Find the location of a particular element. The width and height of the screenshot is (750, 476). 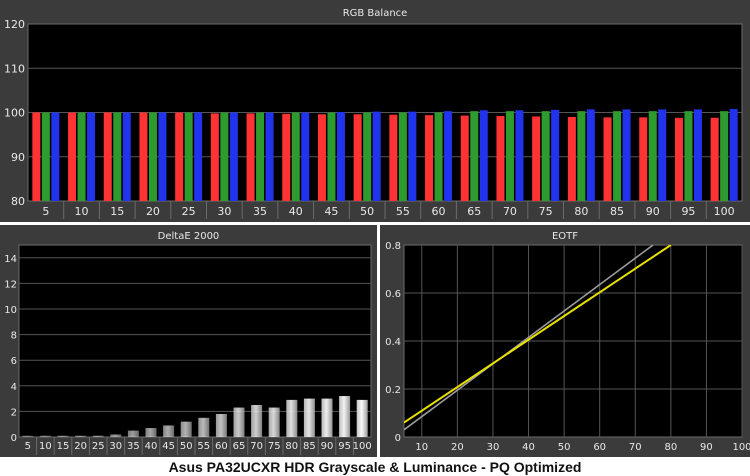

deltae-x-tick-label: 60 is located at coordinates (221, 446).